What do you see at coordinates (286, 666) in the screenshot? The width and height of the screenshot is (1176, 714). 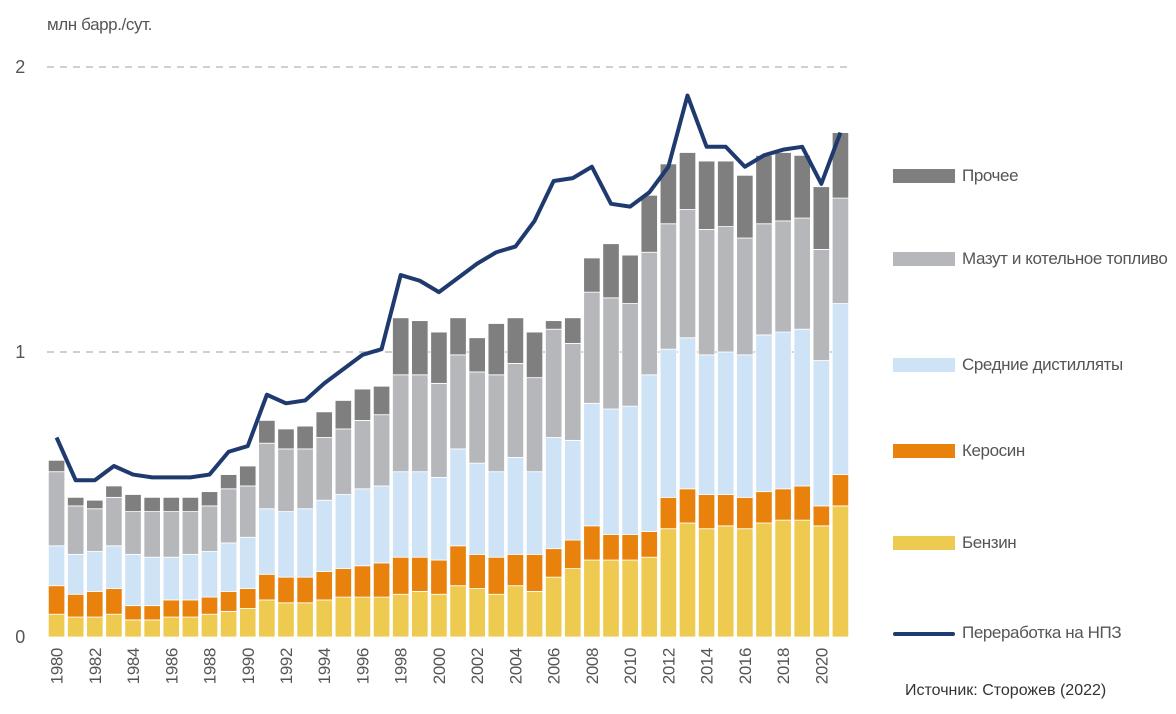 I see `x-tick-label: 1992` at bounding box center [286, 666].